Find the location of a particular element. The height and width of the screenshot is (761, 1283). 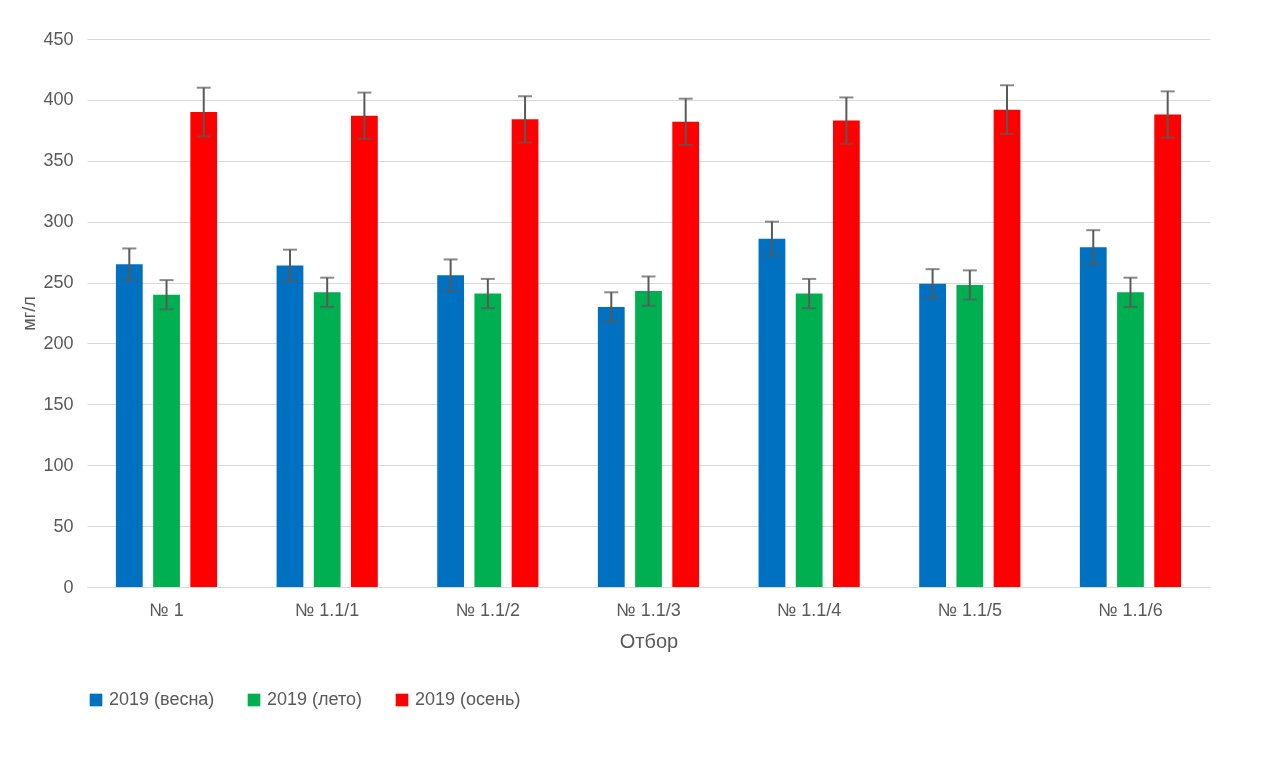

y-tick-label: 350 is located at coordinates (58, 160).